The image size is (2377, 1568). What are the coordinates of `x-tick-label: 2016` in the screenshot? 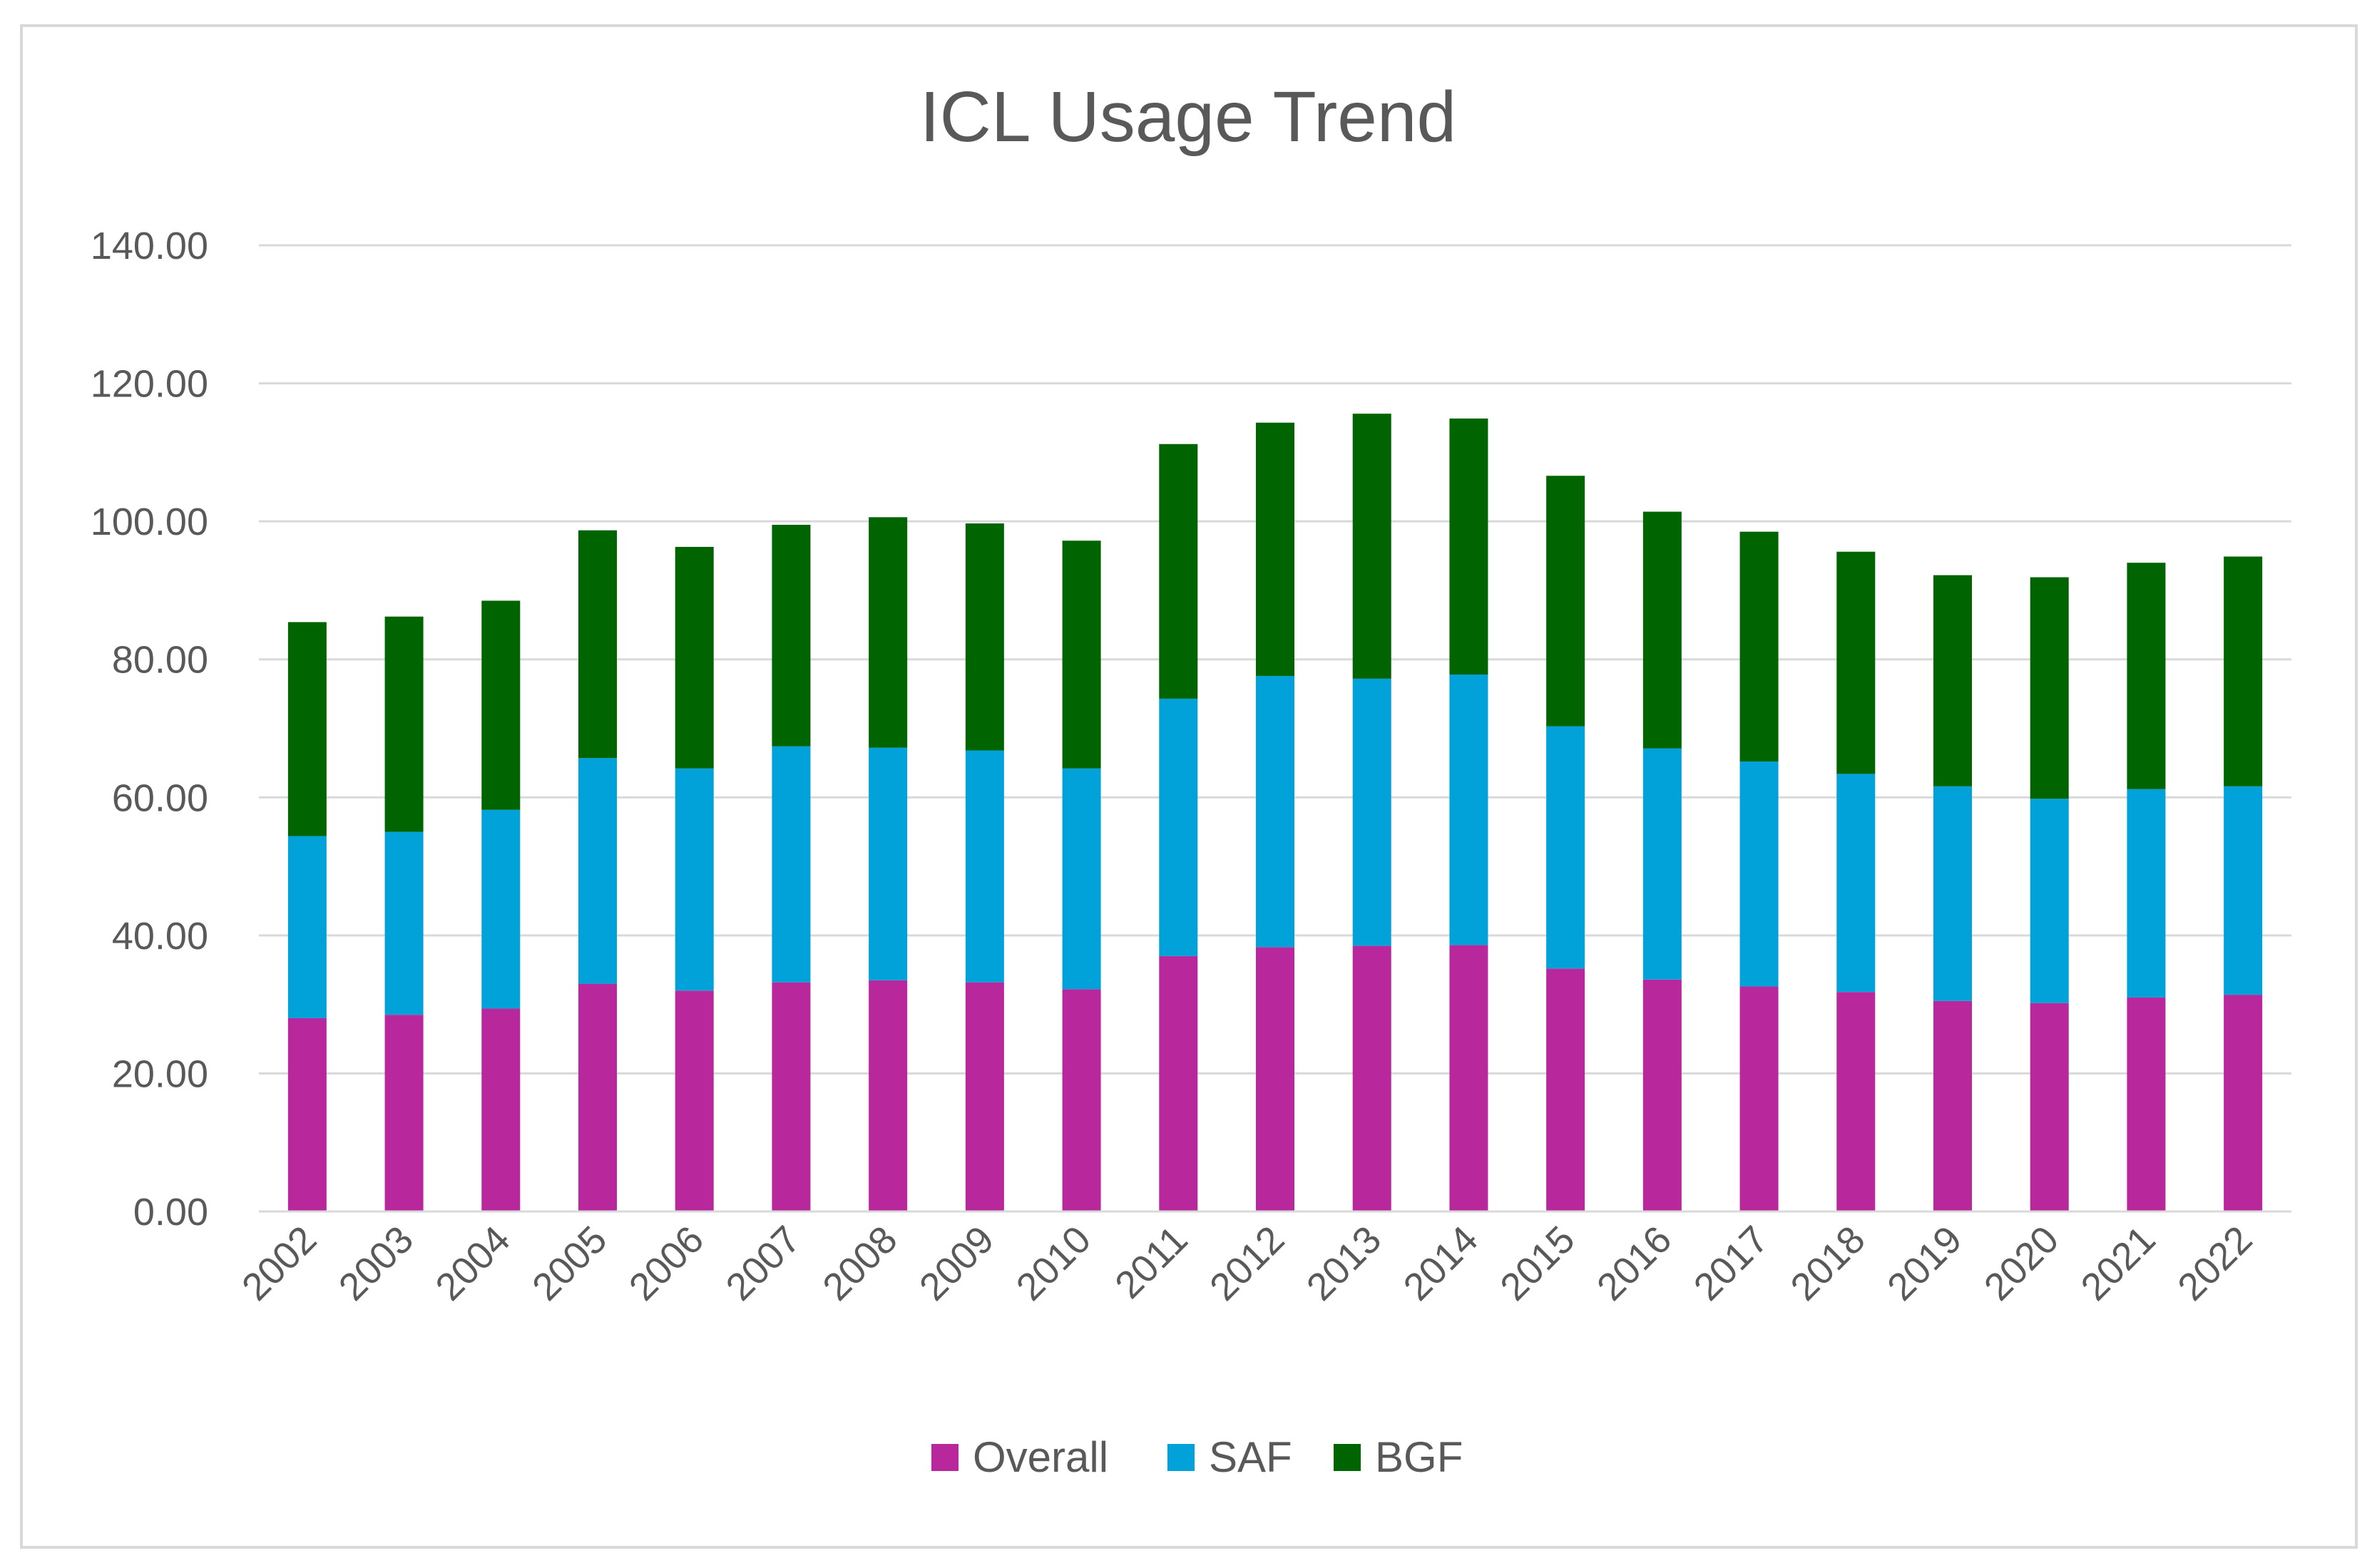 It's located at (1635, 1263).